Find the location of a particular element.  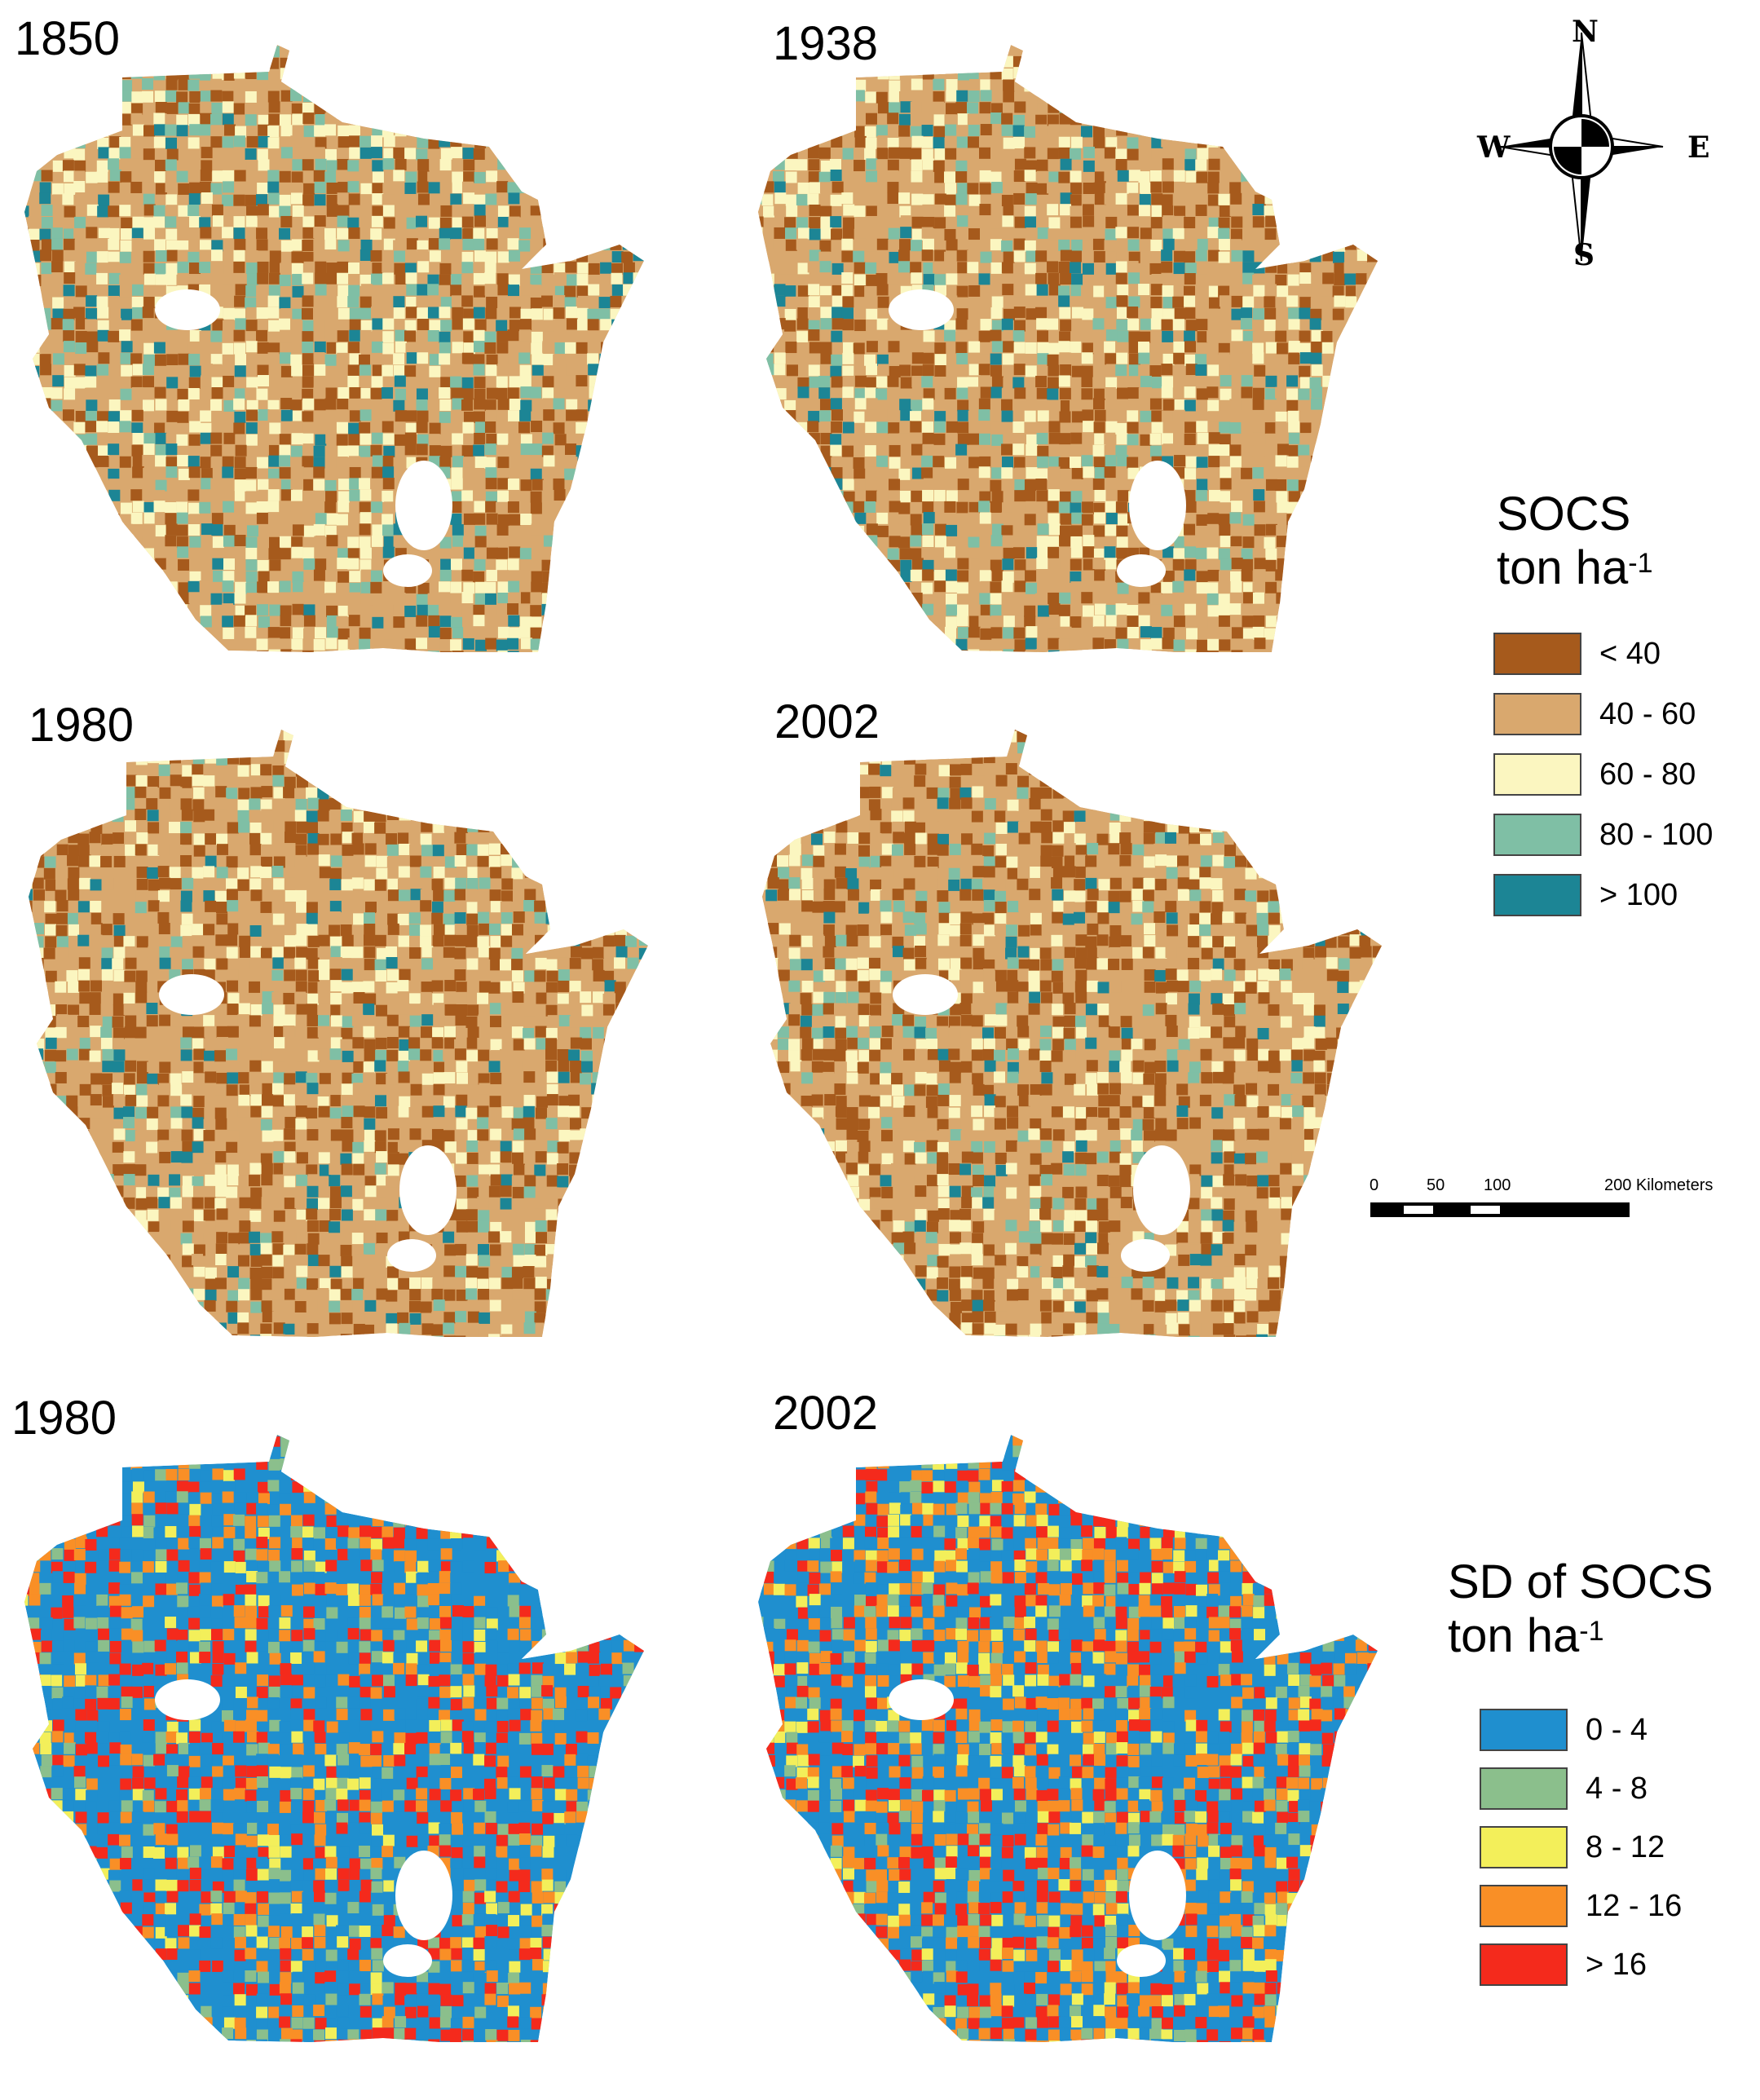

socs-legend-label: 60 - 80 is located at coordinates (1647, 774).